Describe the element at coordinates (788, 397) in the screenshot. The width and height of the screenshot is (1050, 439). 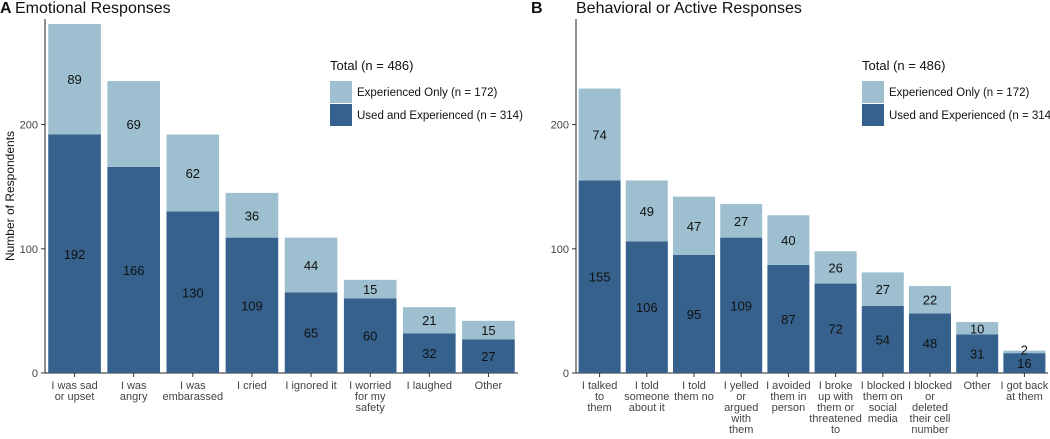
I see `panel-b-x-tick-label: I avoided them in person` at that location.